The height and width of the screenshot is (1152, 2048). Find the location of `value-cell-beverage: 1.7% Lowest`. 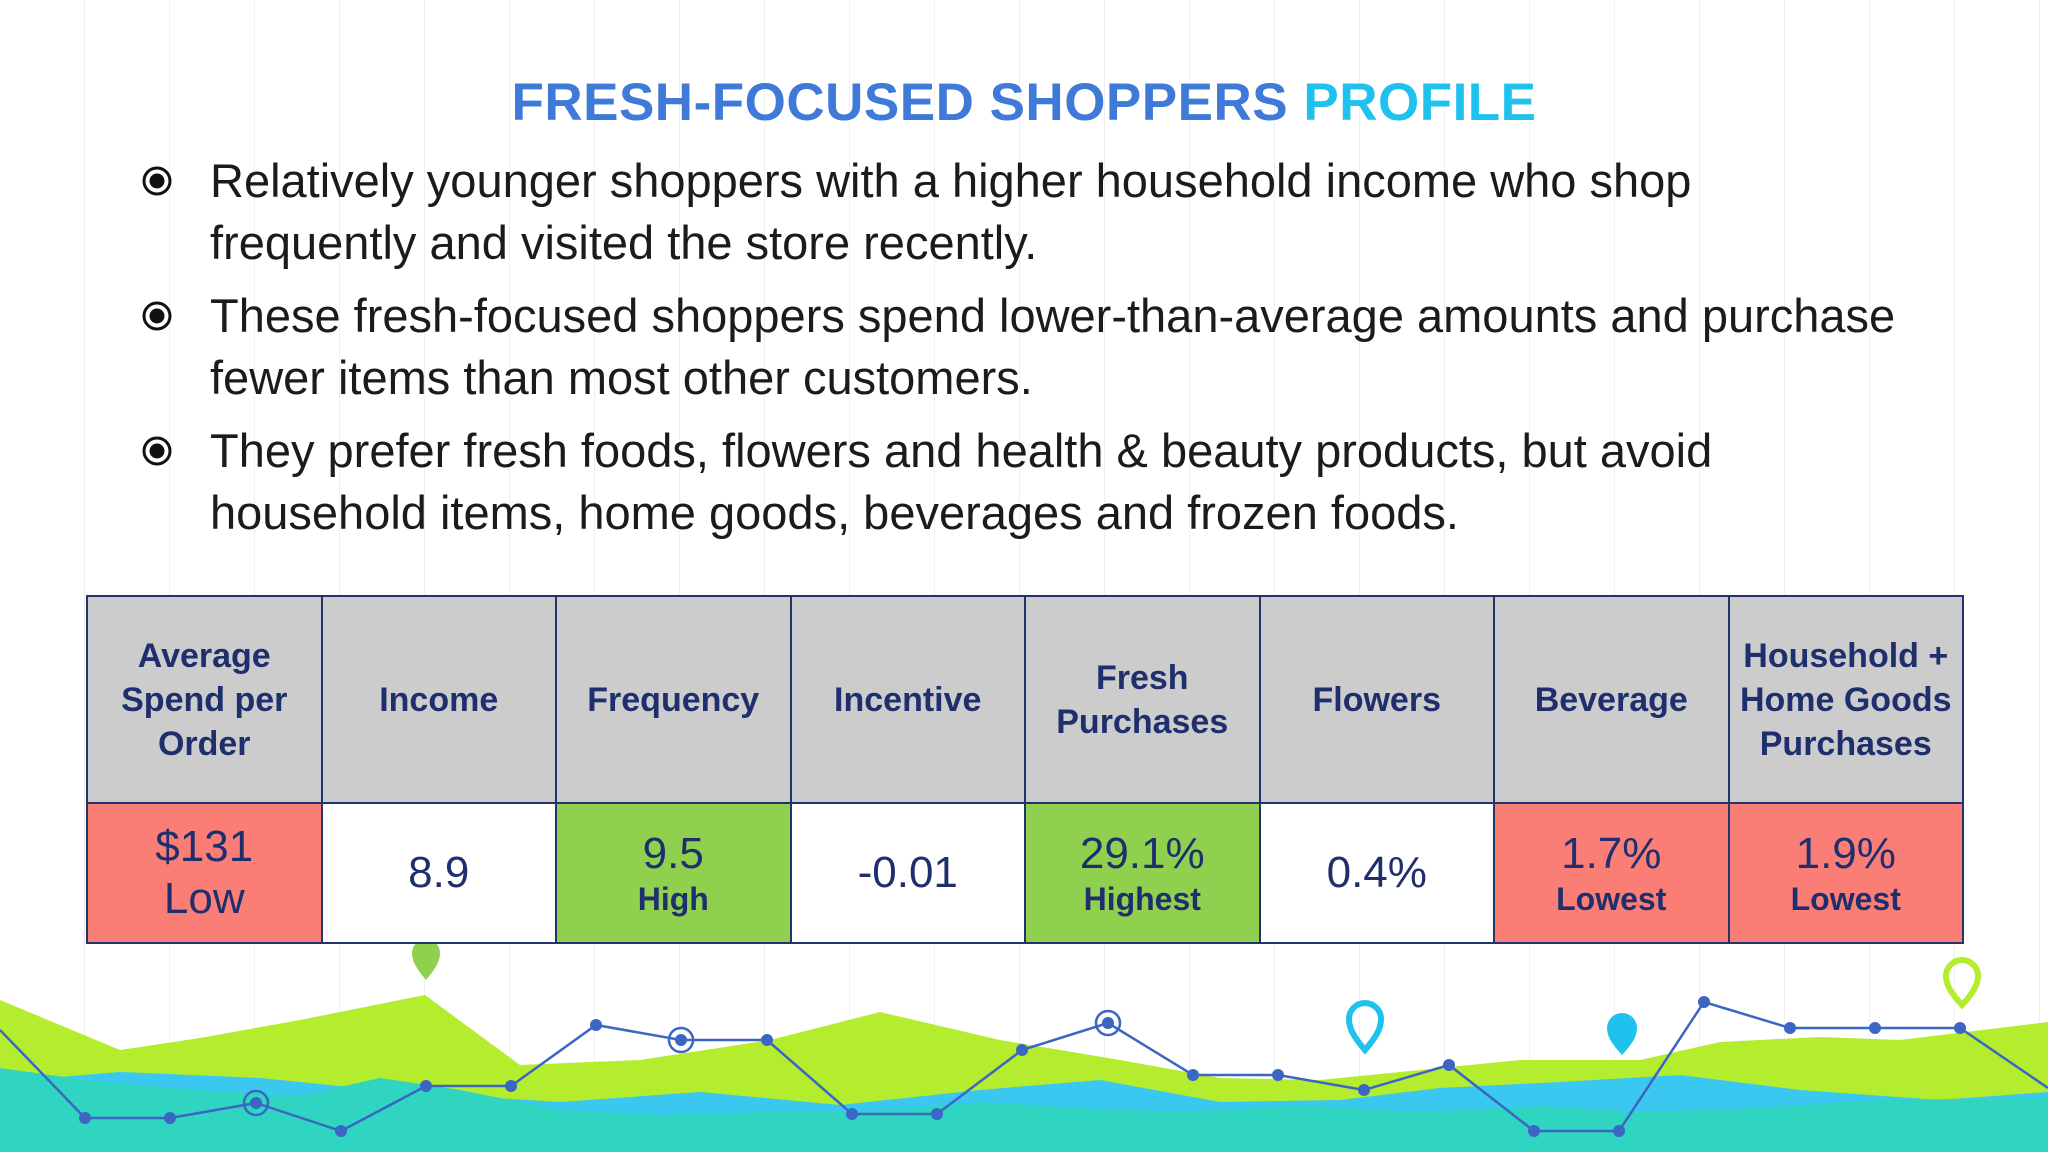

value-cell-beverage: 1.7% Lowest is located at coordinates (1611, 873).